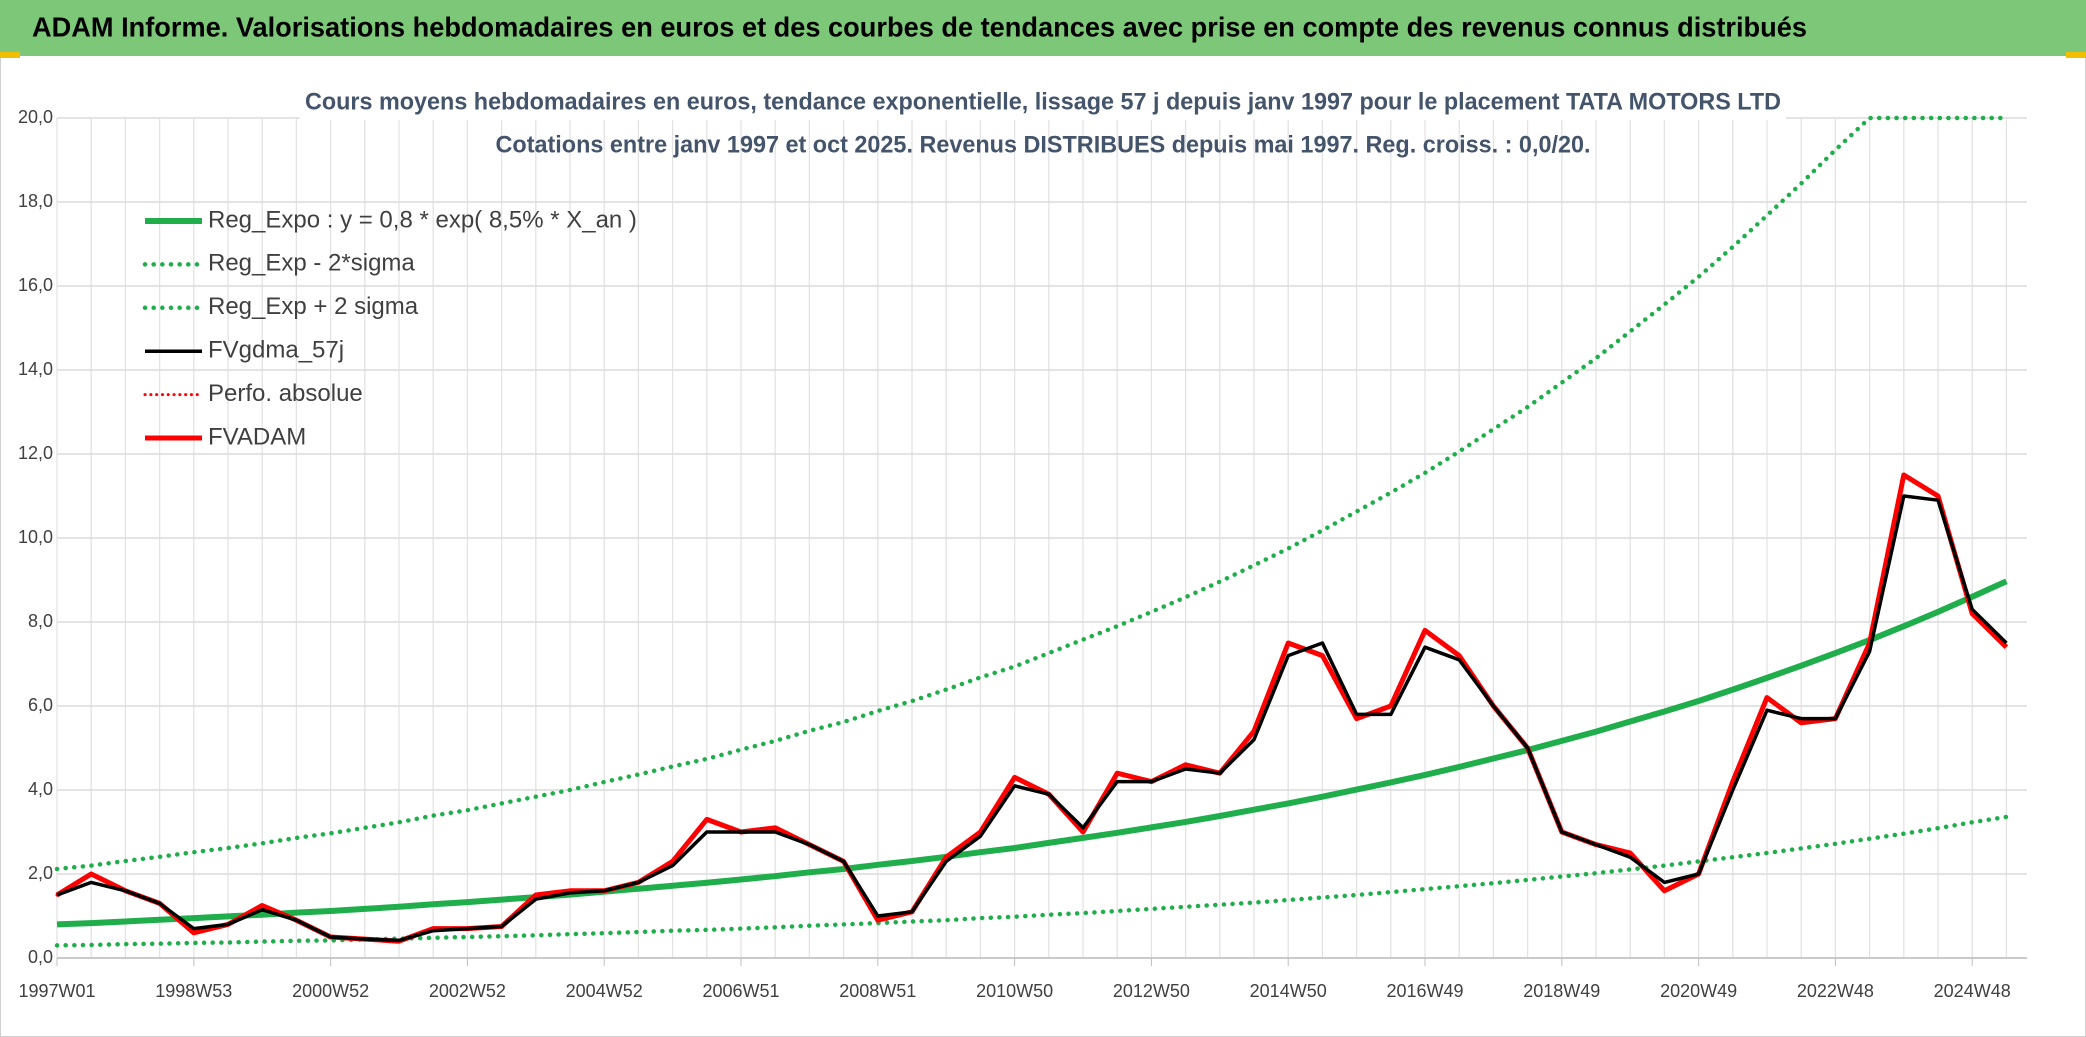 This screenshot has height=1037, width=2086. I want to click on legend-label: Reg_Exp - 2*sigma, so click(311, 263).